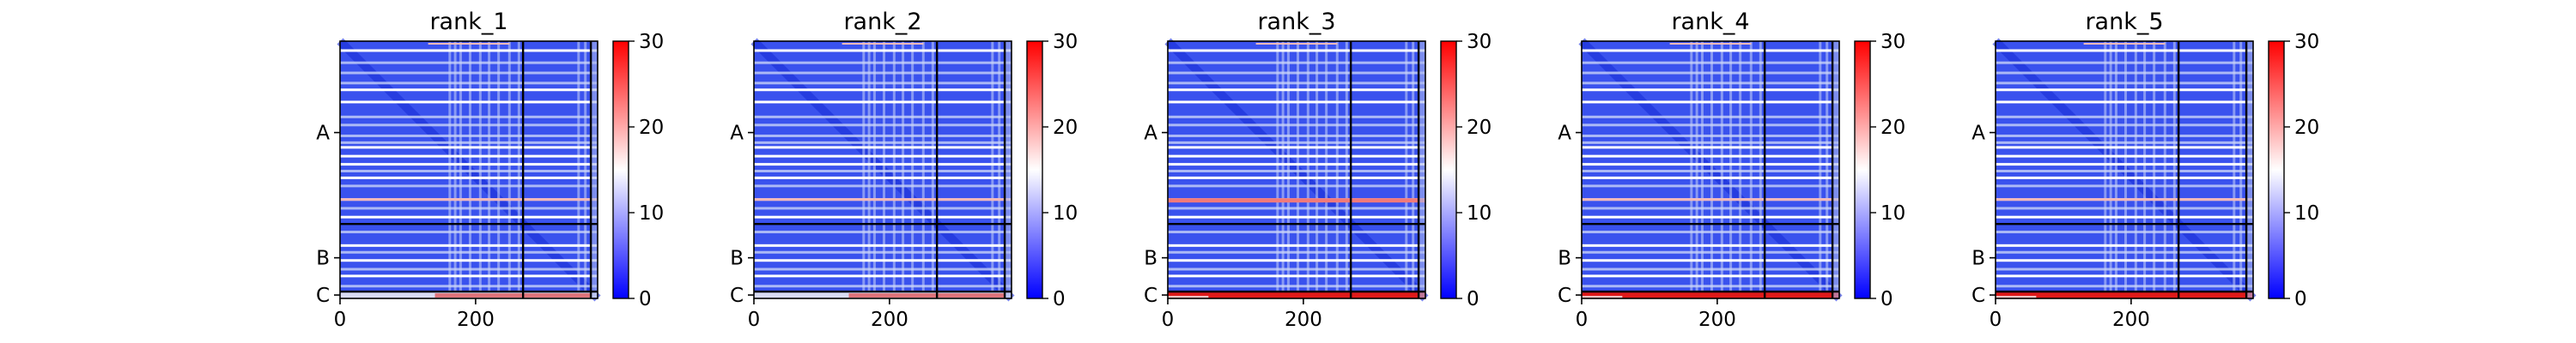  Describe the element at coordinates (1296, 22) in the screenshot. I see `panel-title: rank_3` at that location.